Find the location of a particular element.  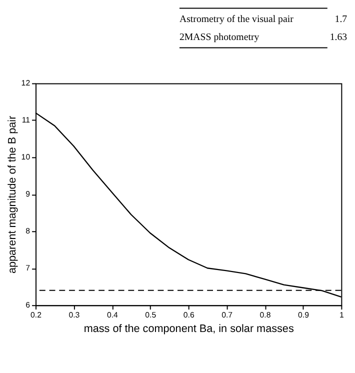

x-tick-label: 0.9 is located at coordinates (303, 315).